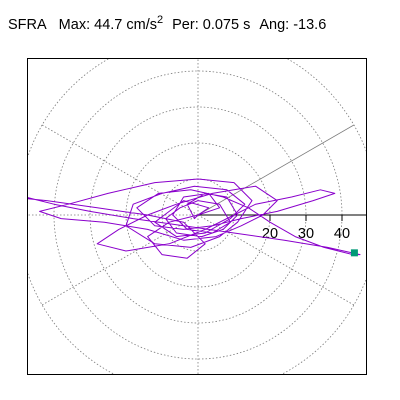 This screenshot has height=400, width=400. I want to click on period-value: 0.075 s, so click(226, 25).